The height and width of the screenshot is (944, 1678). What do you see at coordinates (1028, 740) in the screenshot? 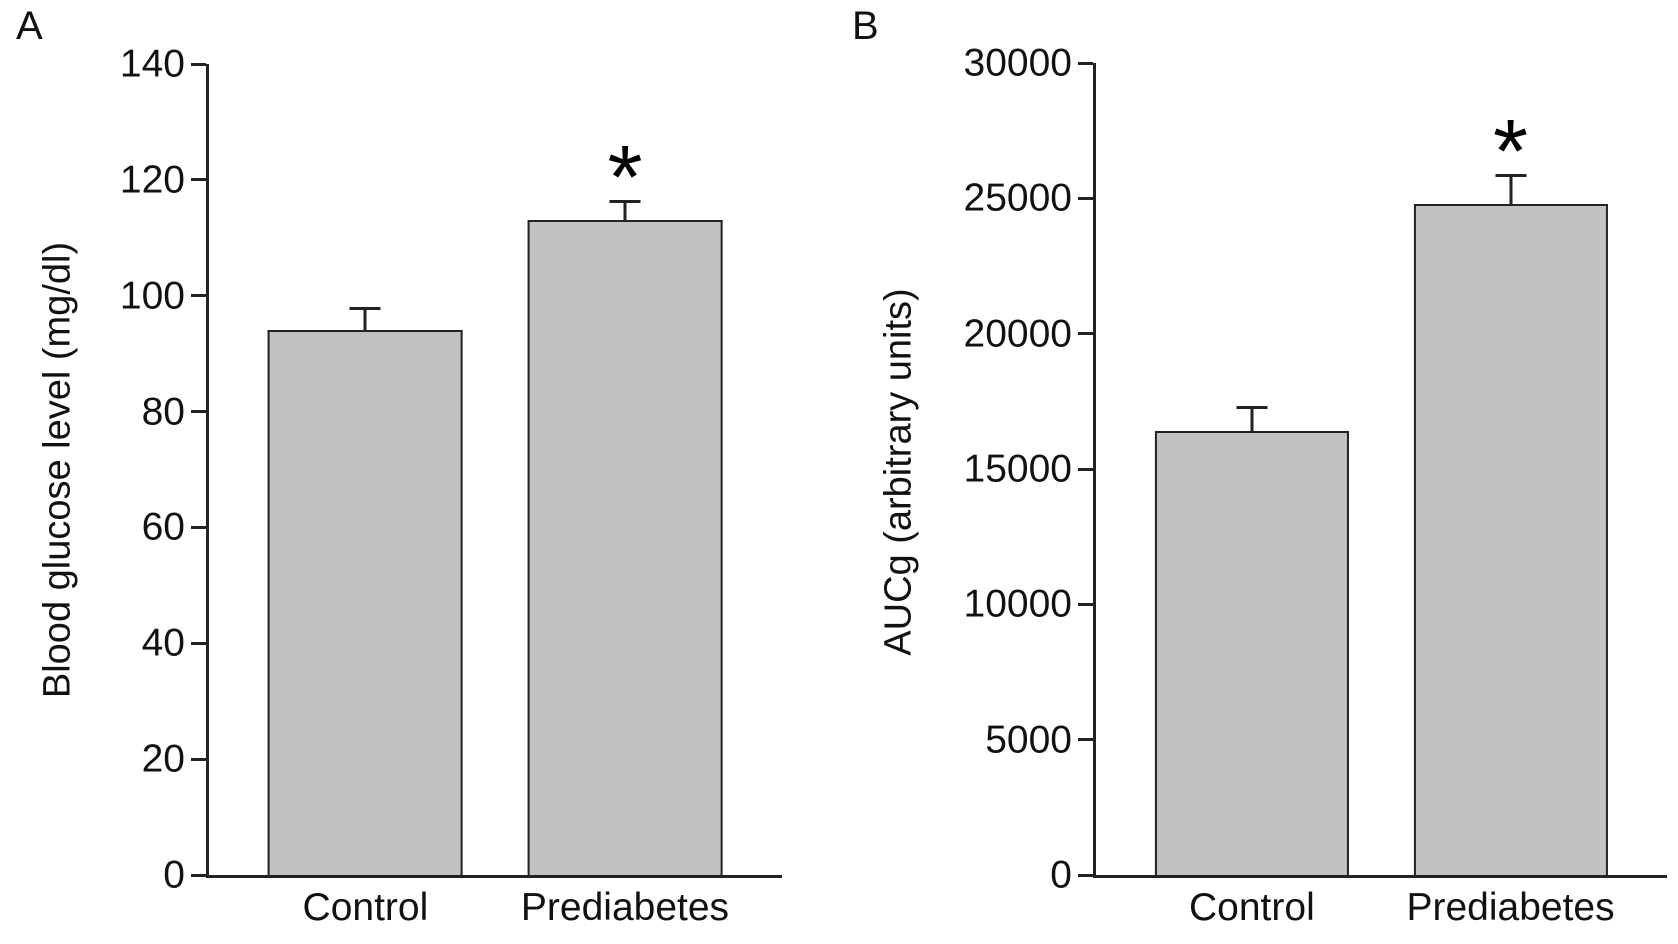
I see `y-tick-label: 5000` at bounding box center [1028, 740].